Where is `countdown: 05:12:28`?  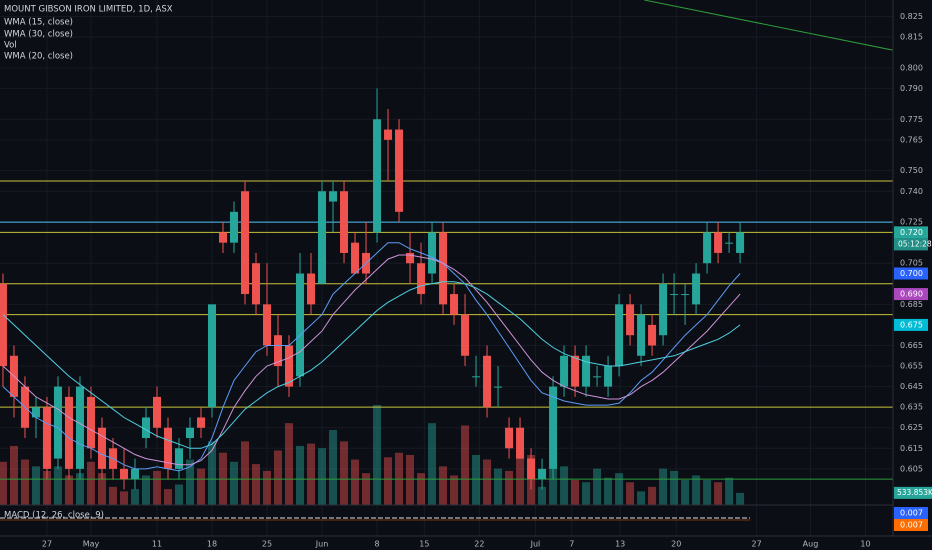
countdown: 05:12:28 is located at coordinates (915, 243).